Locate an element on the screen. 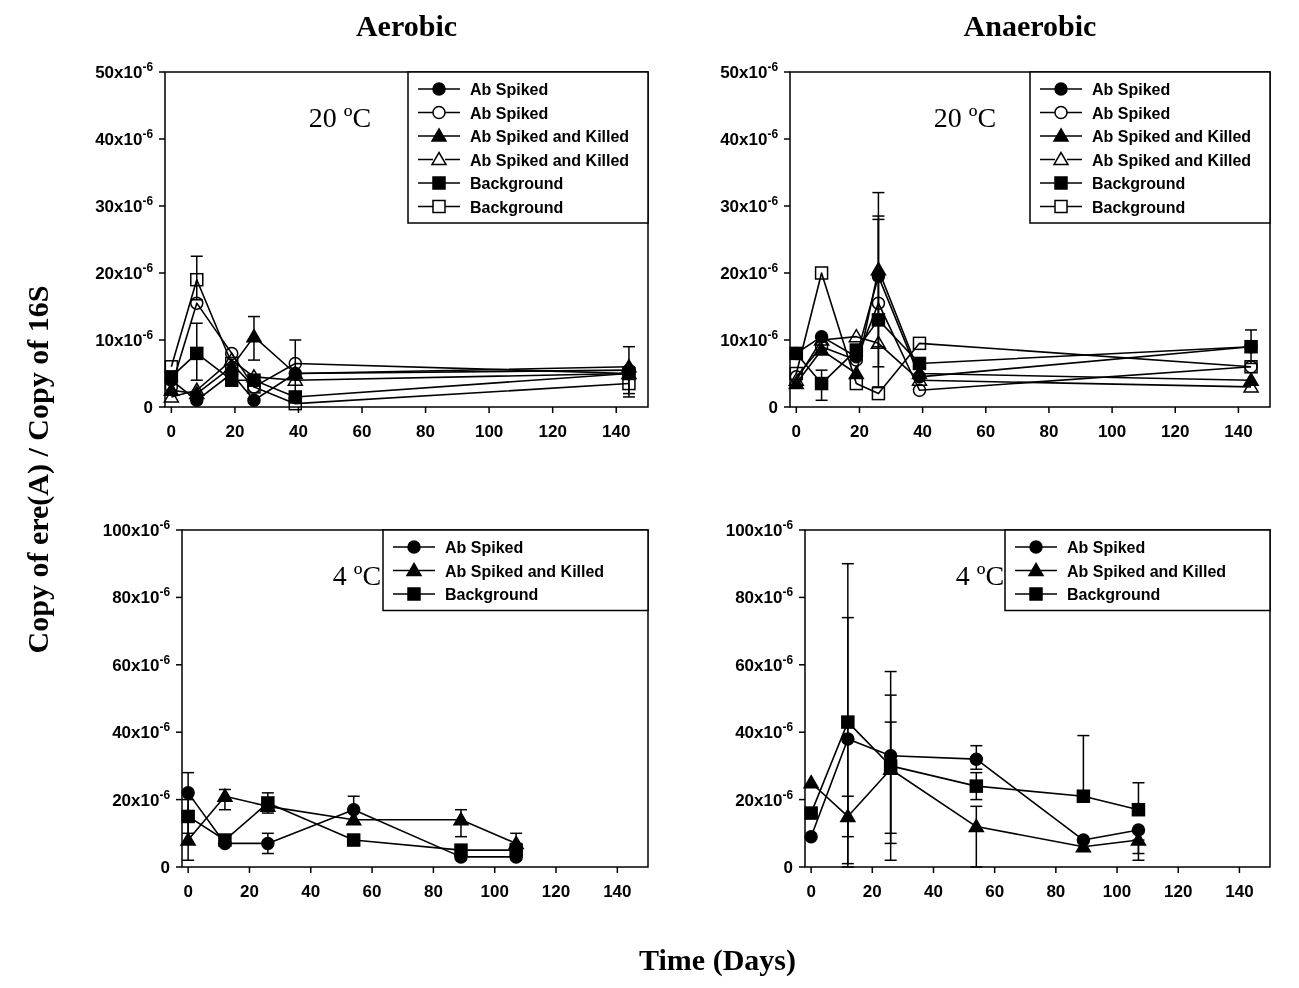 Image resolution: width=1299 pixels, height=988 pixels. chart-title: Anaerobic is located at coordinates (1030, 25).